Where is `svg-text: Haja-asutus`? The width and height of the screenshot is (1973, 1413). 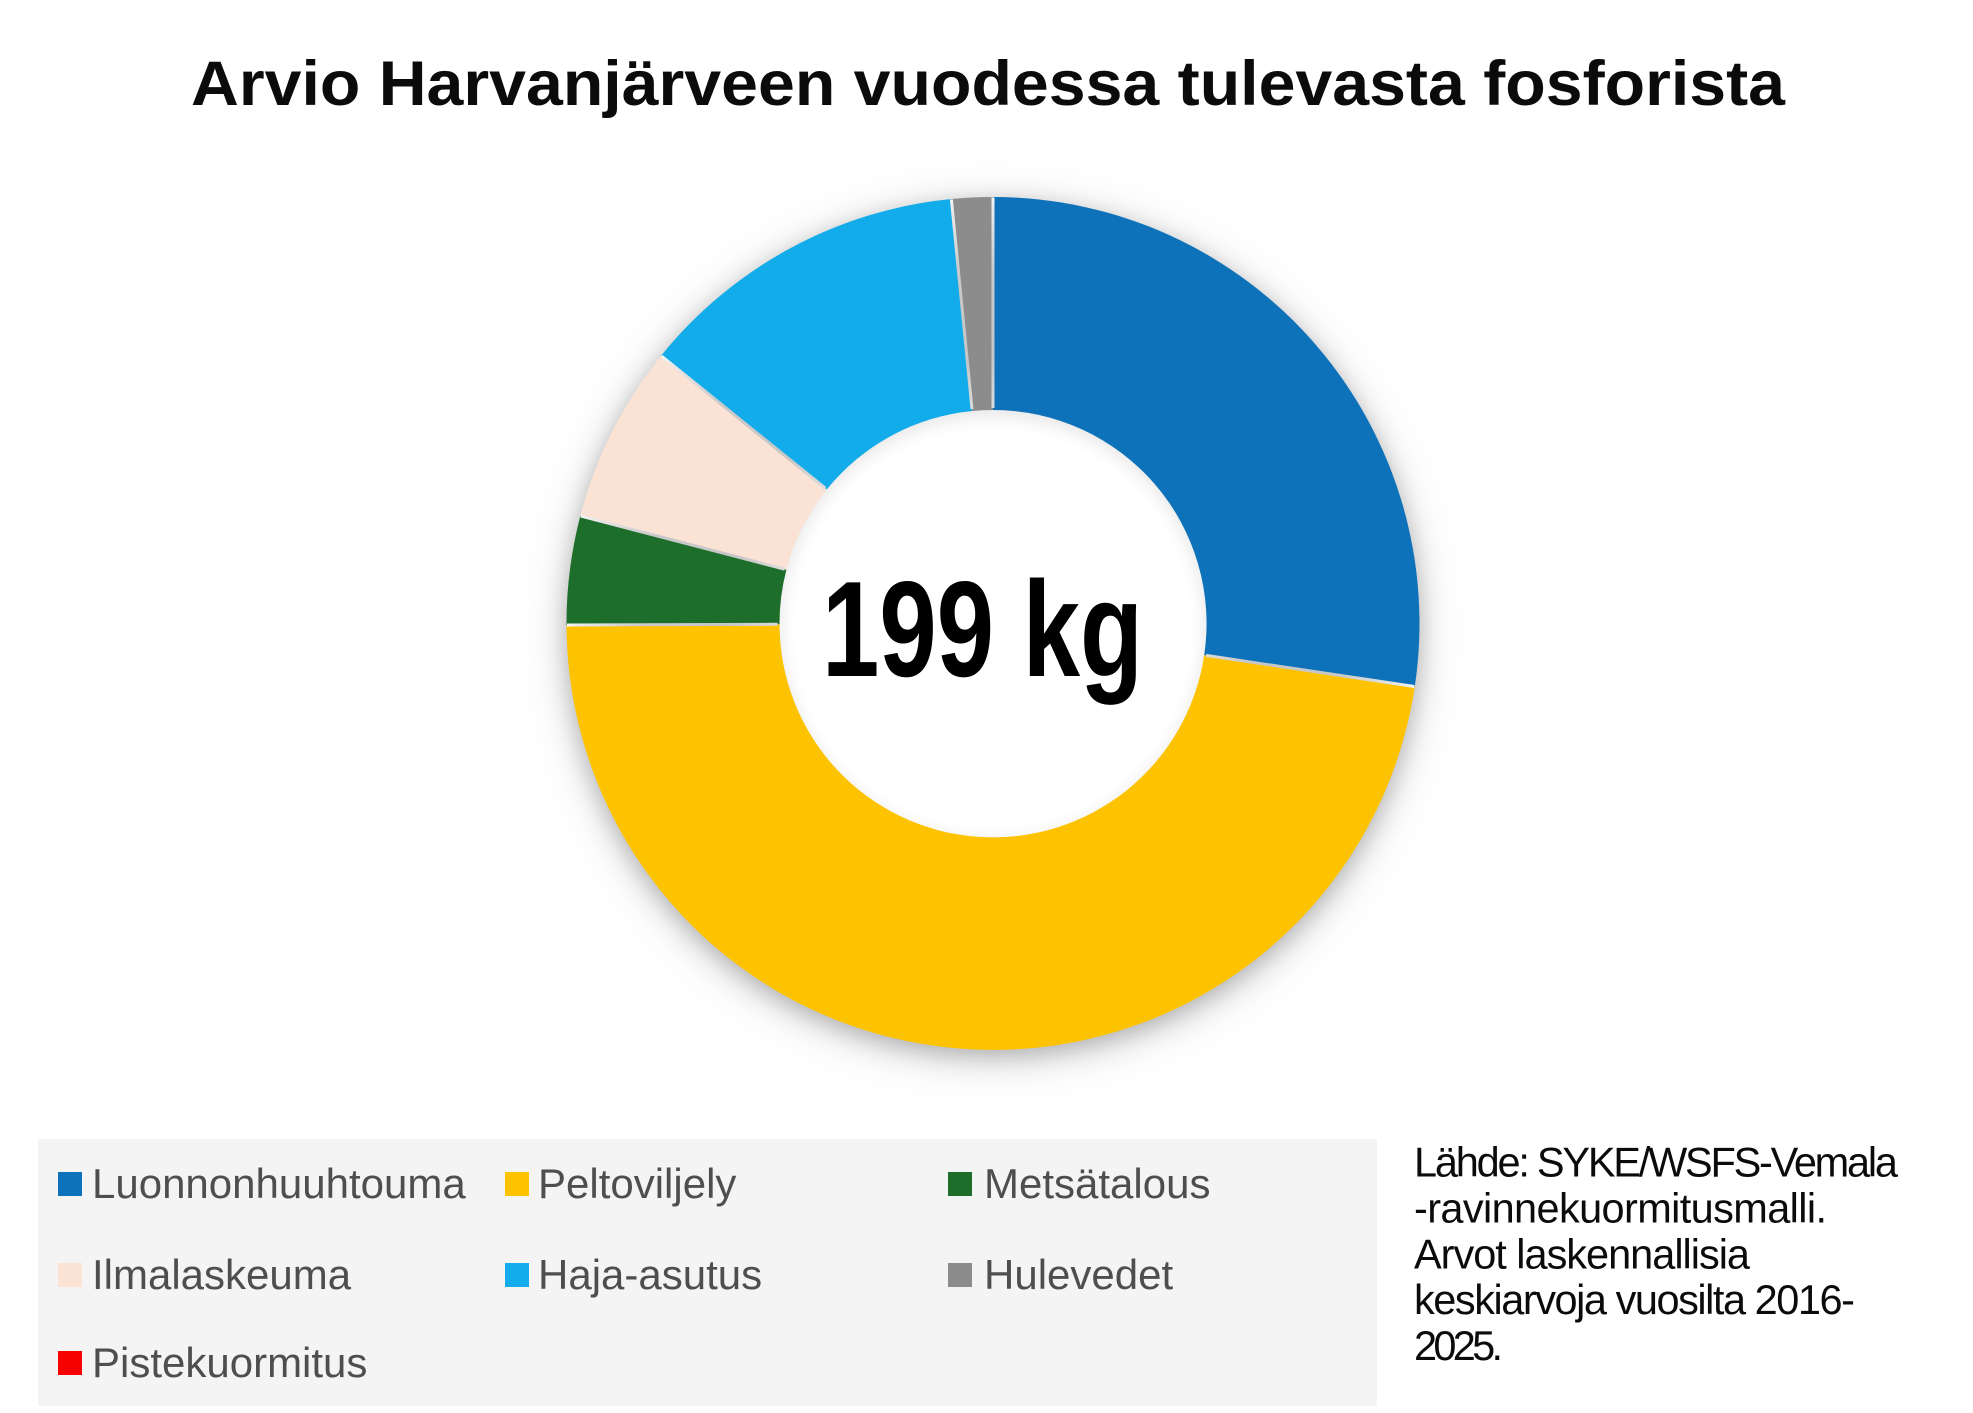 svg-text: Haja-asutus is located at coordinates (650, 1274).